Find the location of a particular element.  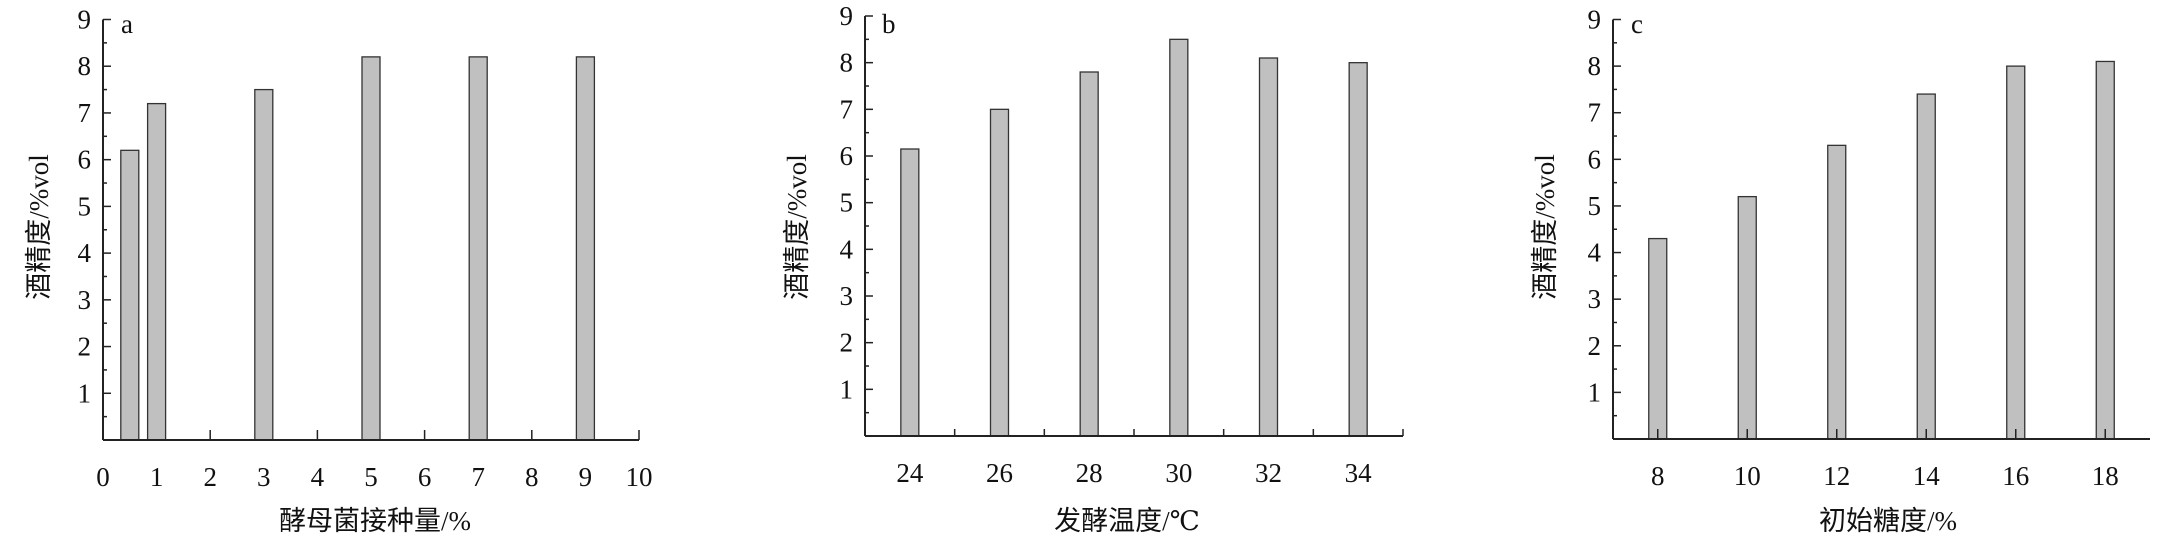

x-tick-label: 7 is located at coordinates (478, 477).